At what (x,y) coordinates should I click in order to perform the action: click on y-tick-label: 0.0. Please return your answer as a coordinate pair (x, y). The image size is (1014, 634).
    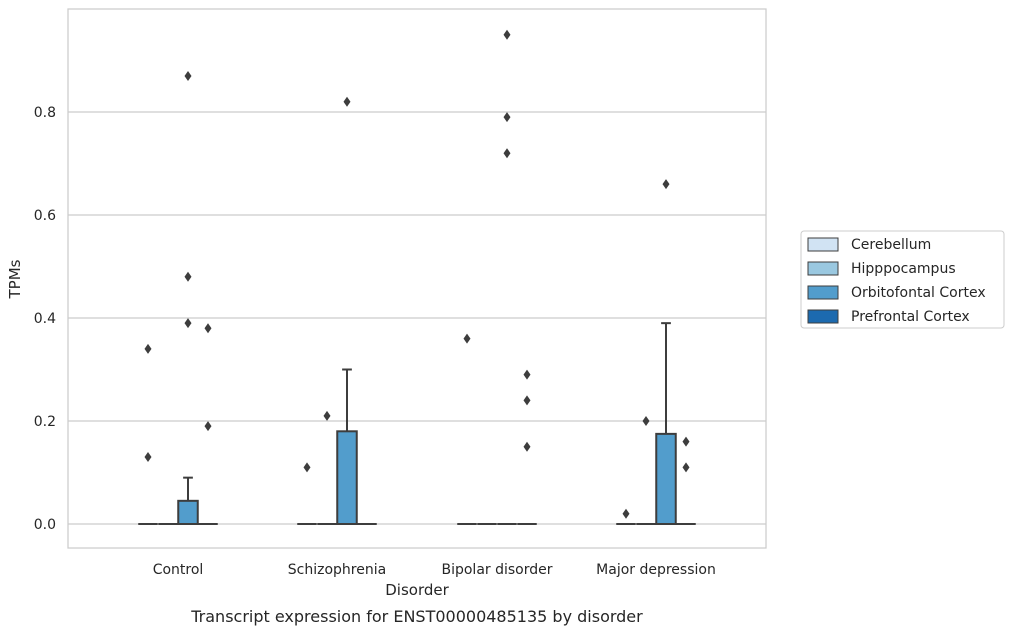
    Looking at the image, I should click on (45, 525).